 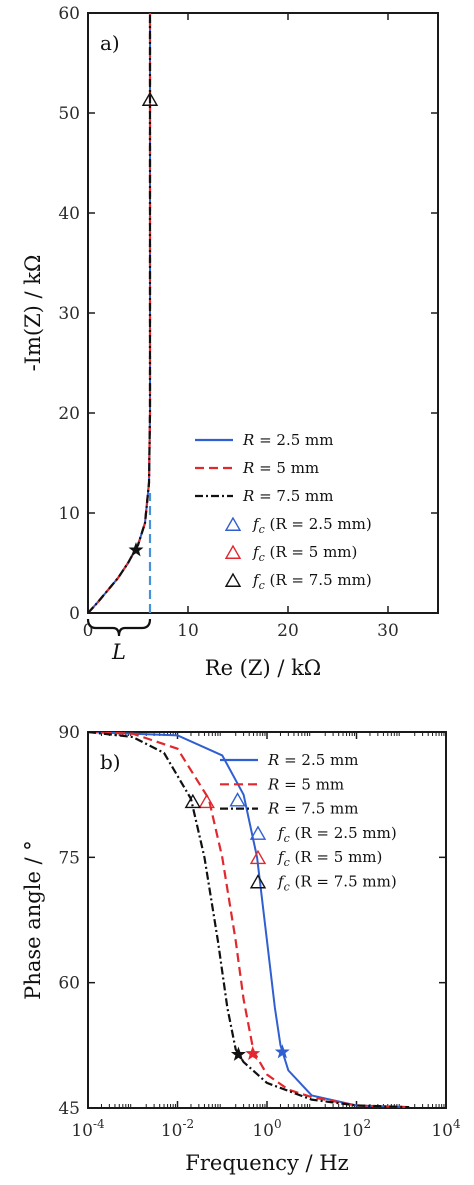 I want to click on x-axis-label: Re (Z) / kΩ, so click(x=263, y=668).